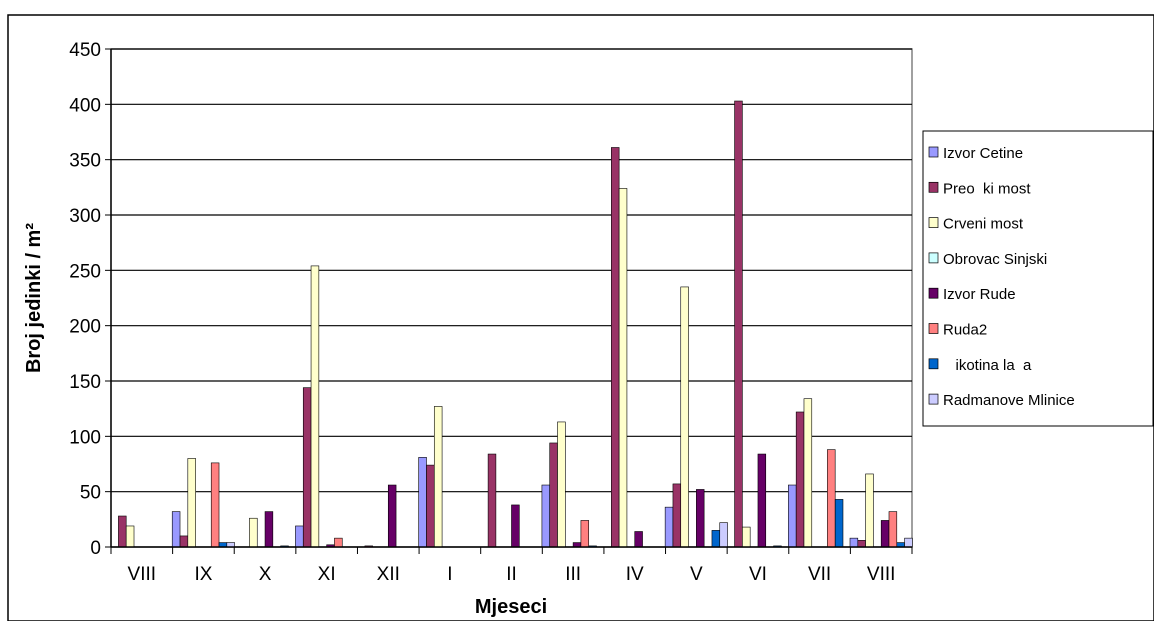  I want to click on x-tick-label: VI, so click(758, 574).